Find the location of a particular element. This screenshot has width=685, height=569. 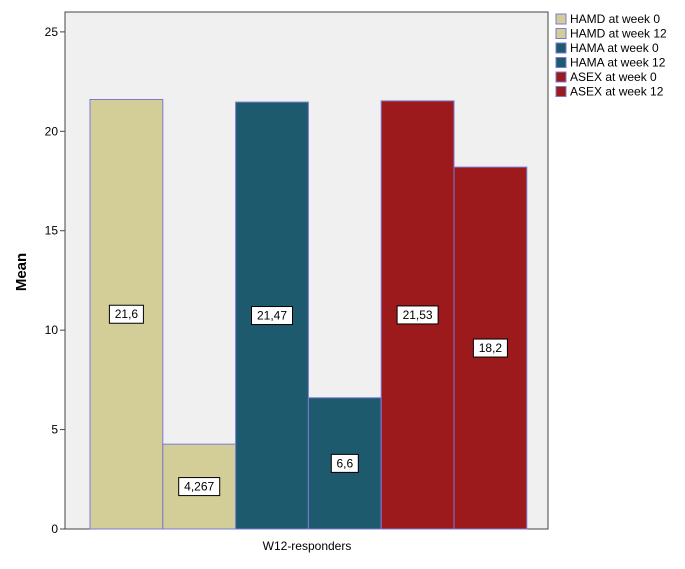

legend-label: HAMA at week 0 is located at coordinates (614, 48).